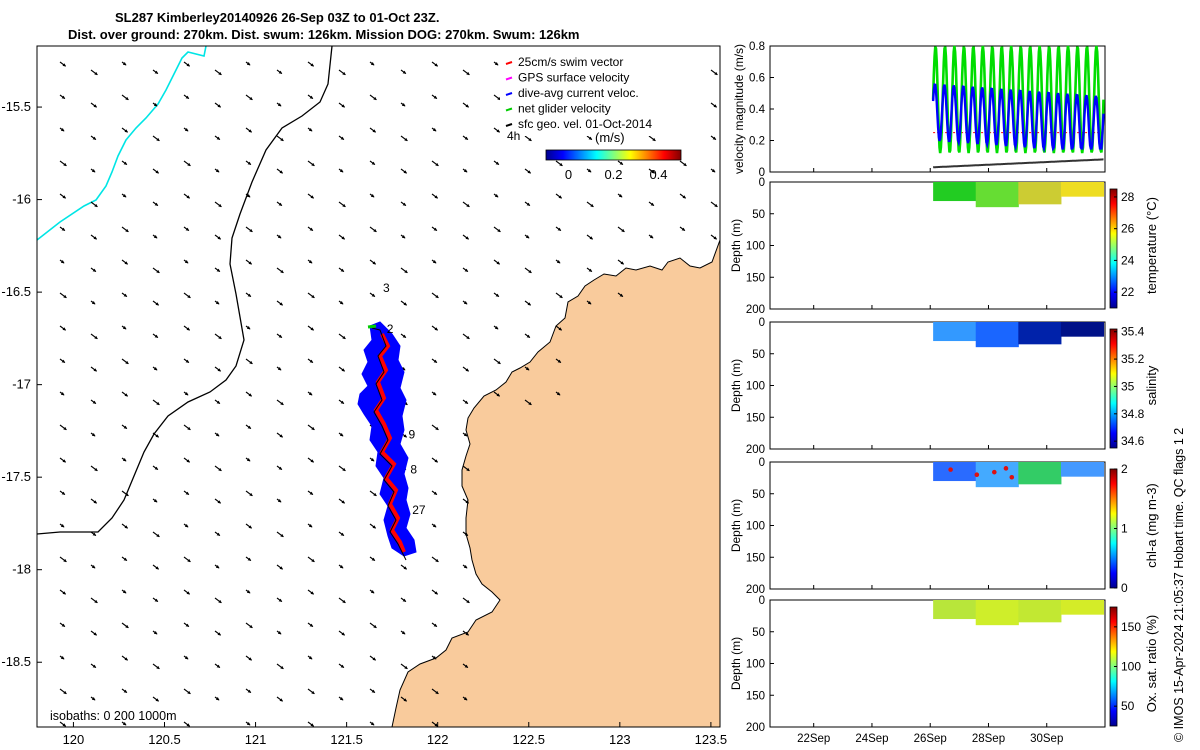 The height and width of the screenshot is (750, 1200). I want to click on colorbar-label: temperature (°C), so click(1151, 245).